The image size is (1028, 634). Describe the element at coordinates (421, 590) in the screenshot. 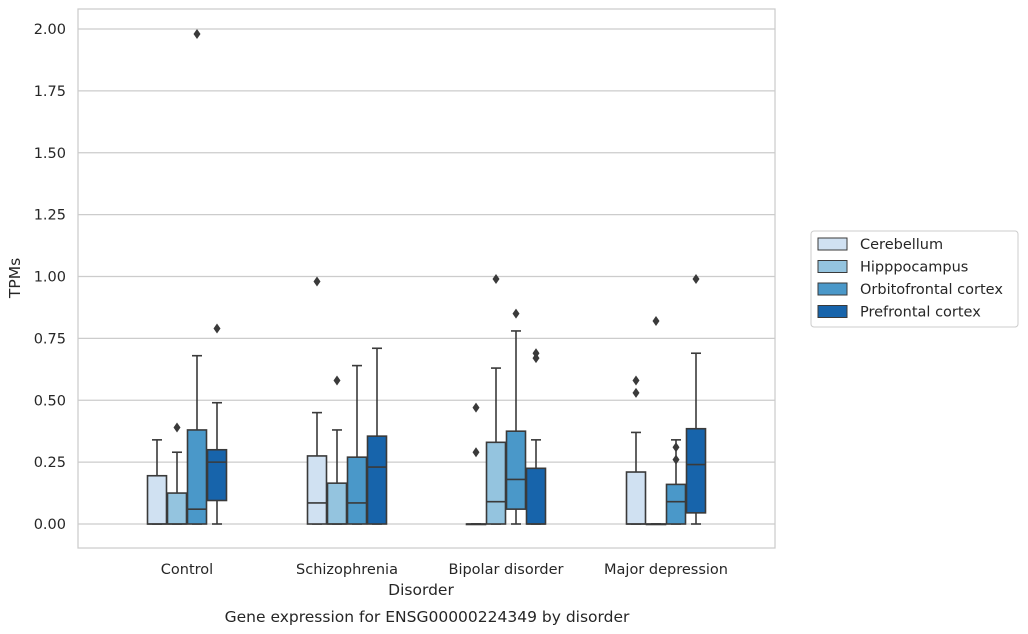

I see `x-axis-title: Disorder` at that location.